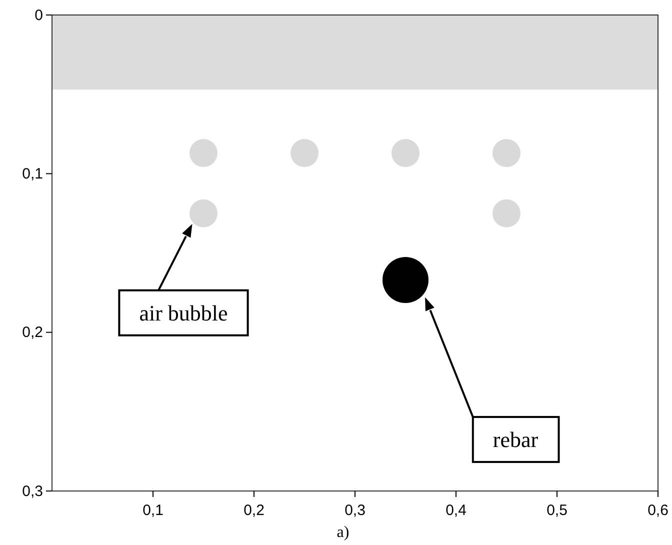 The image size is (672, 545). Describe the element at coordinates (153, 510) in the screenshot. I see `x-tick-label: 0,1` at that location.